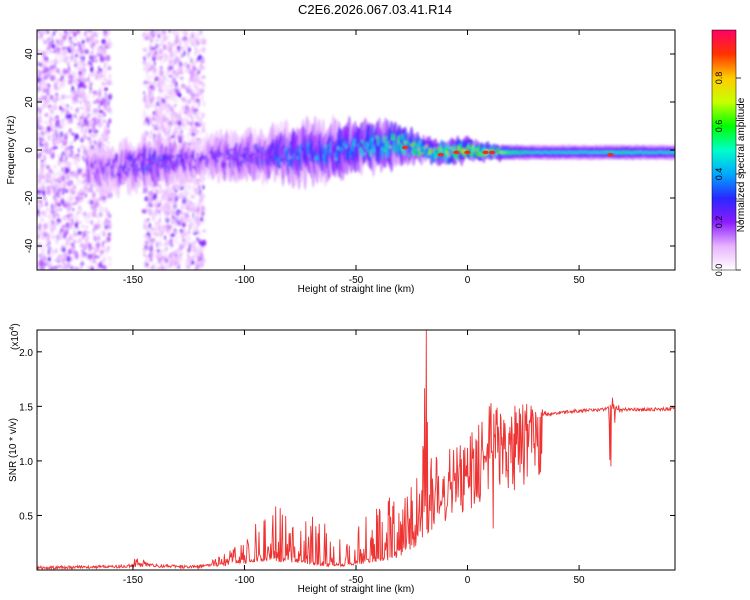  What do you see at coordinates (724, 150) in the screenshot?
I see `colorbar-gradient` at bounding box center [724, 150].